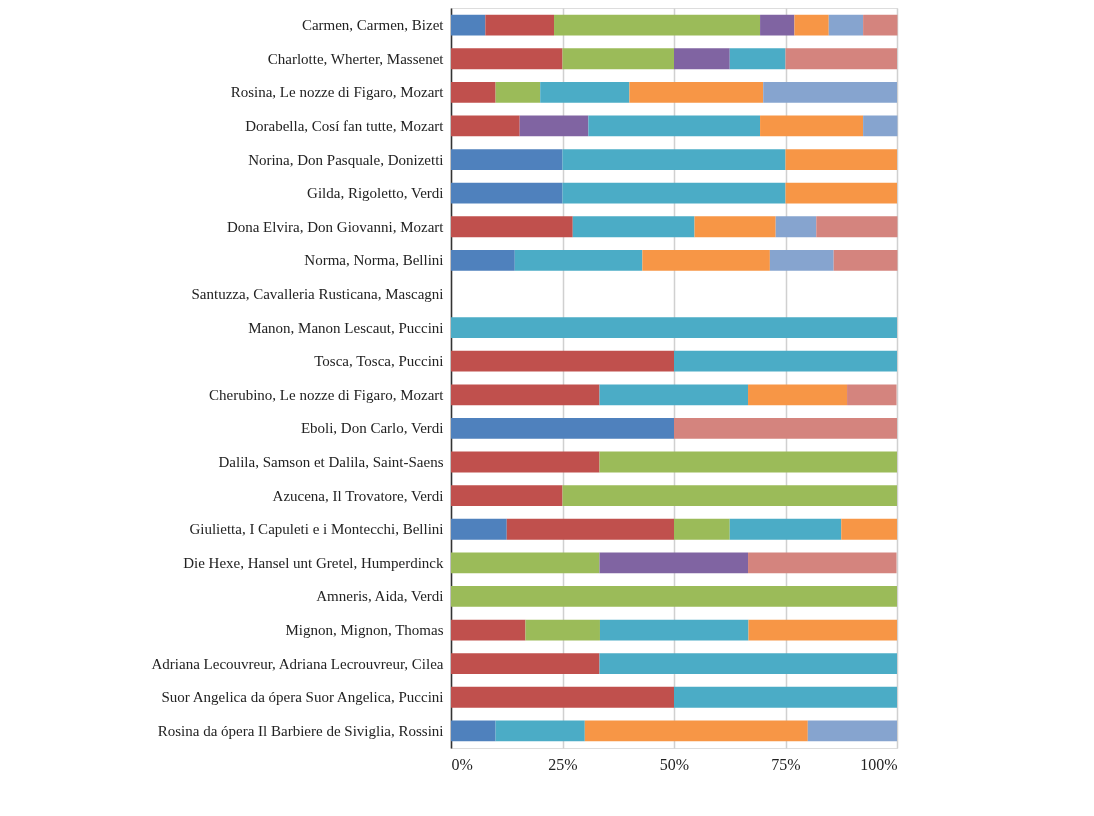  Describe the element at coordinates (374, 260) in the screenshot. I see `y-tick-label: Norma, Norma, Bellini` at that location.